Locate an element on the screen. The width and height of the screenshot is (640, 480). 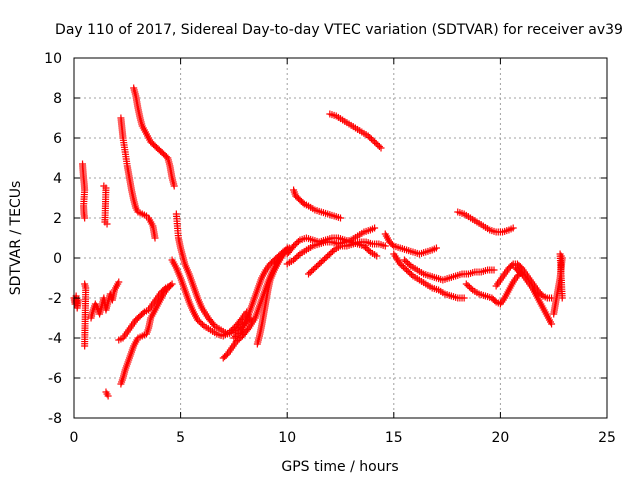
series-arc-ab is located at coordinates (558, 284).